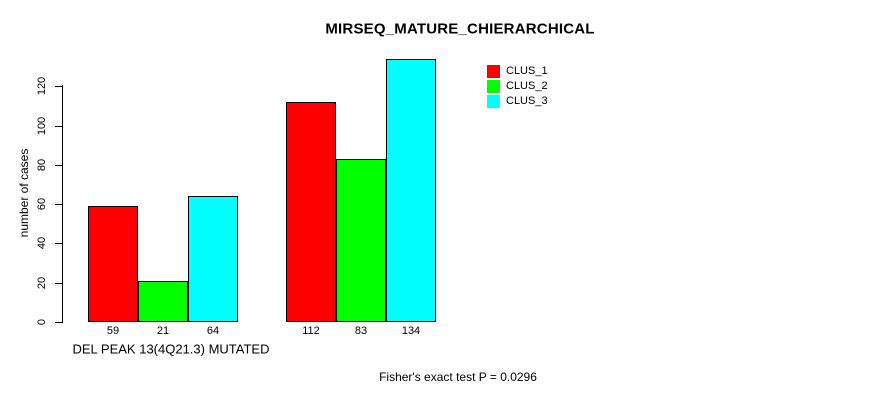  Describe the element at coordinates (361, 240) in the screenshot. I see `bar-clus_2-group2` at that location.